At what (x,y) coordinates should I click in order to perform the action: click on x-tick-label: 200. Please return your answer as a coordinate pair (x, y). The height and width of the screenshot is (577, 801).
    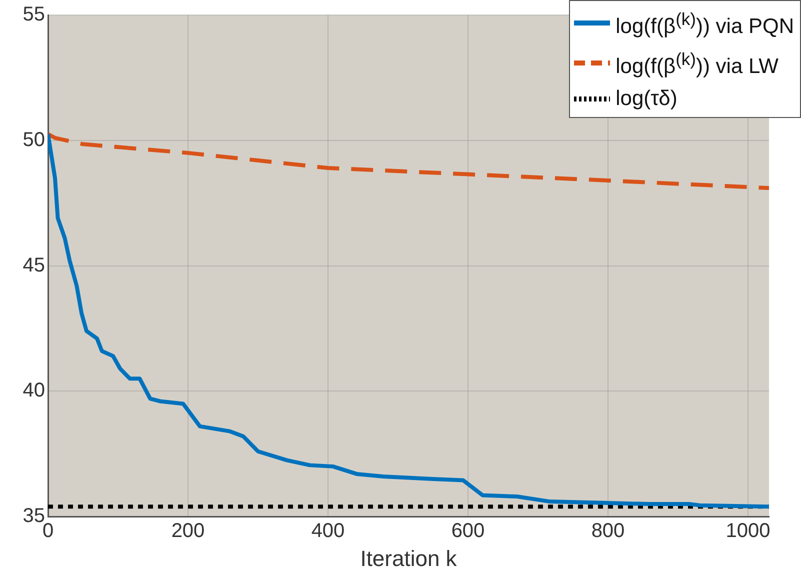
    Looking at the image, I should click on (188, 531).